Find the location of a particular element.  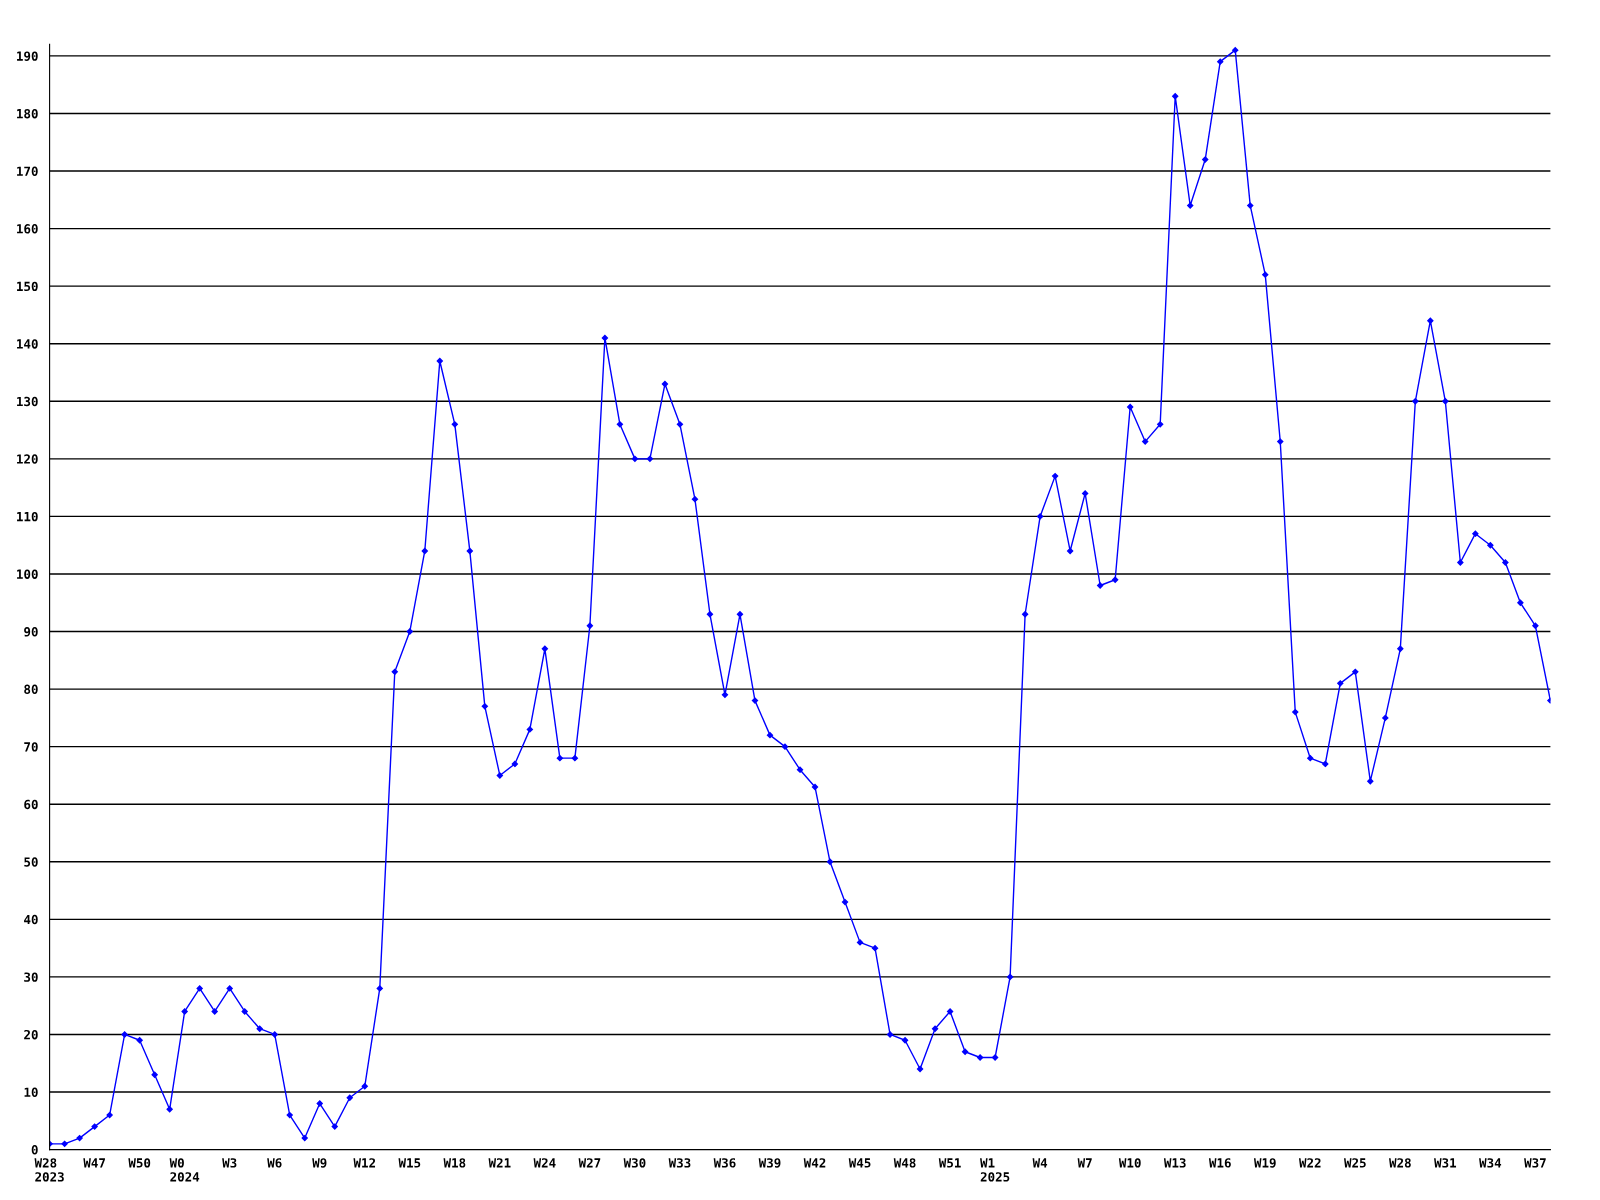

y-tick-label: 130 is located at coordinates (27, 401).